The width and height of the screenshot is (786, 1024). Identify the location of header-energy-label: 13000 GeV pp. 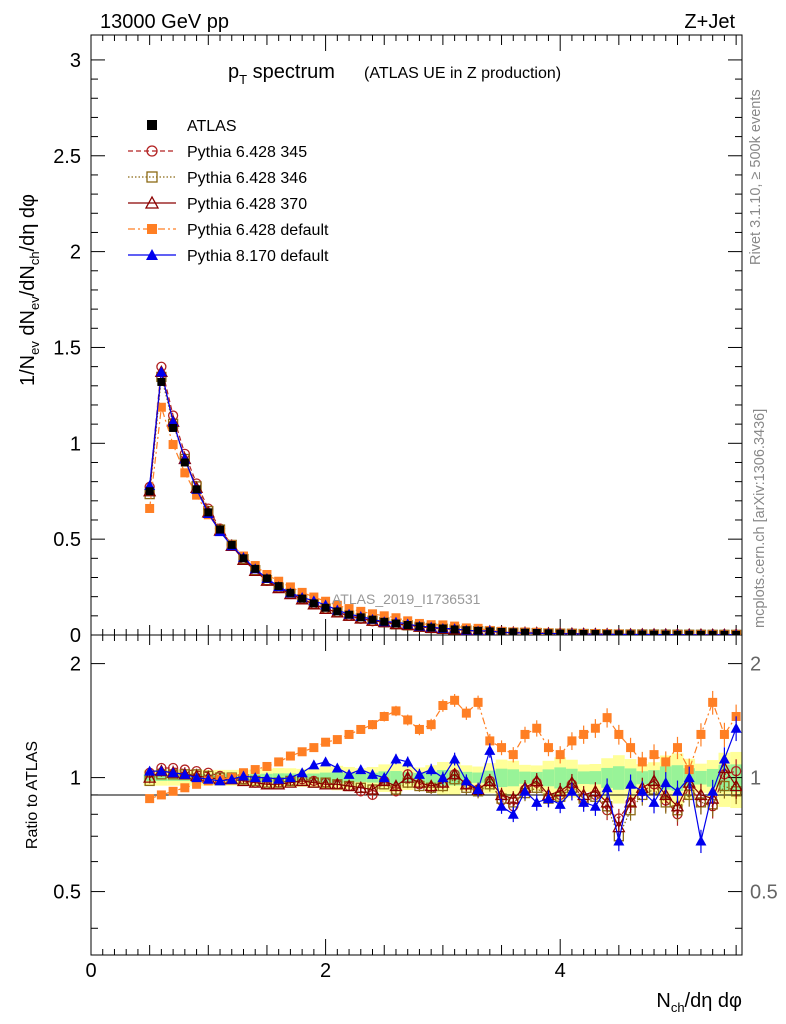
(164, 22).